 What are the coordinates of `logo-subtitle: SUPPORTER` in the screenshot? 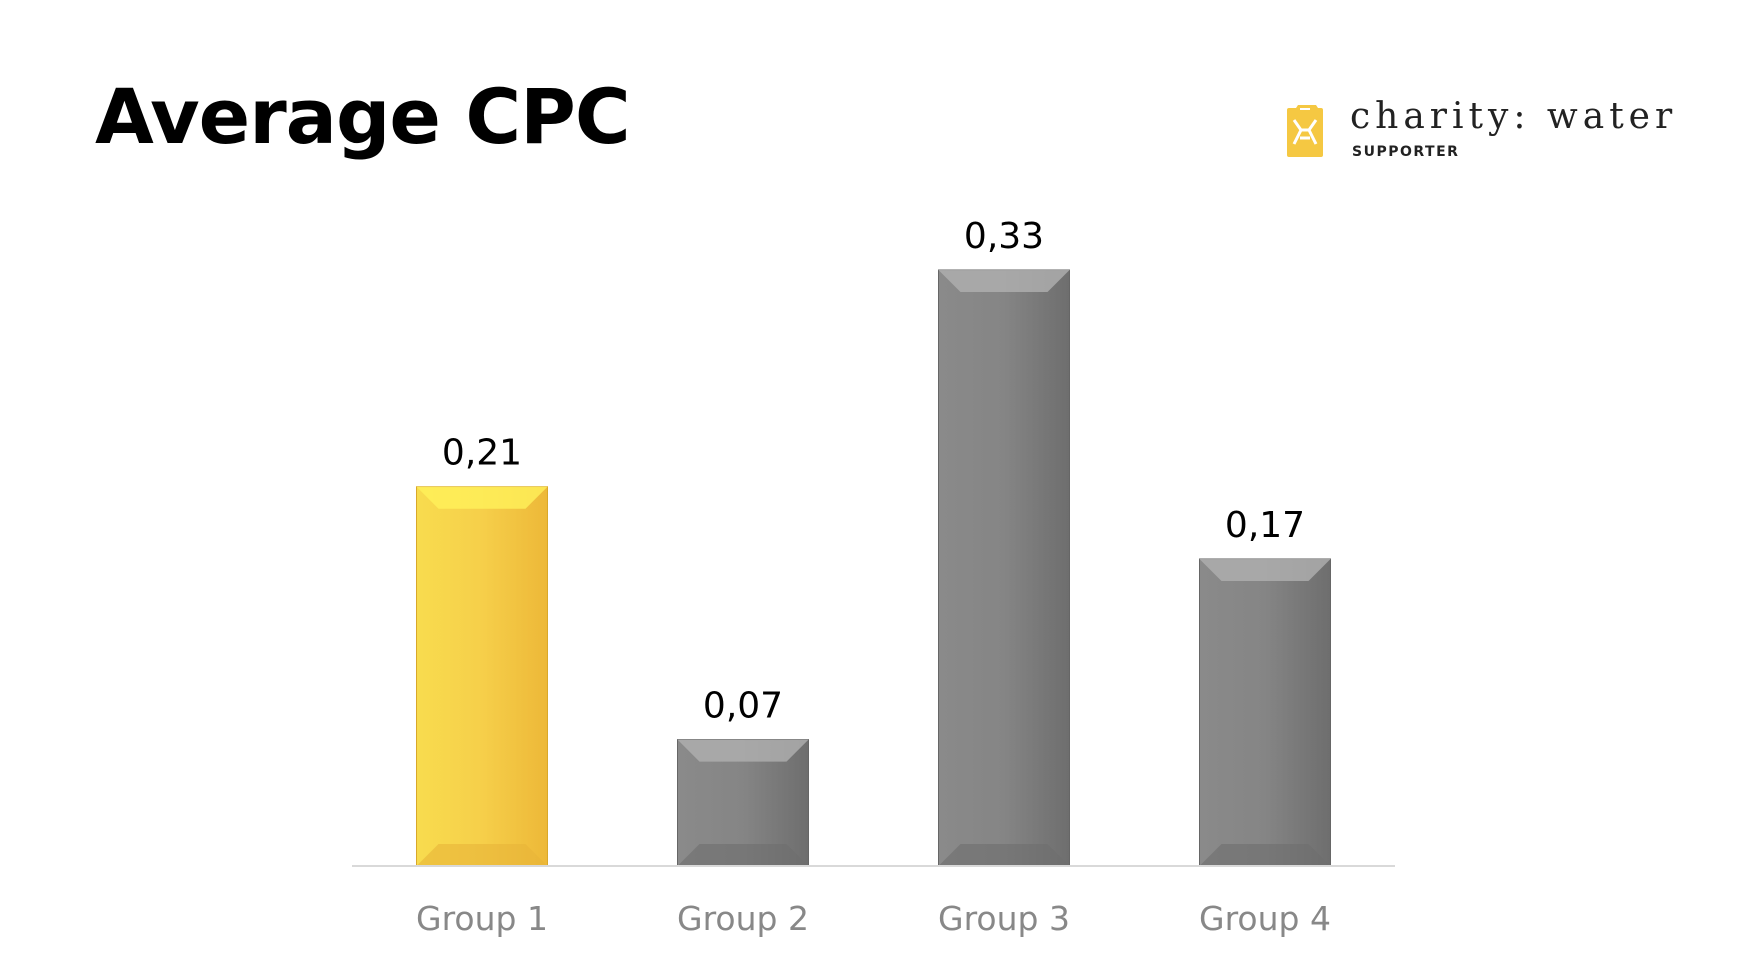 It's located at (1406, 152).